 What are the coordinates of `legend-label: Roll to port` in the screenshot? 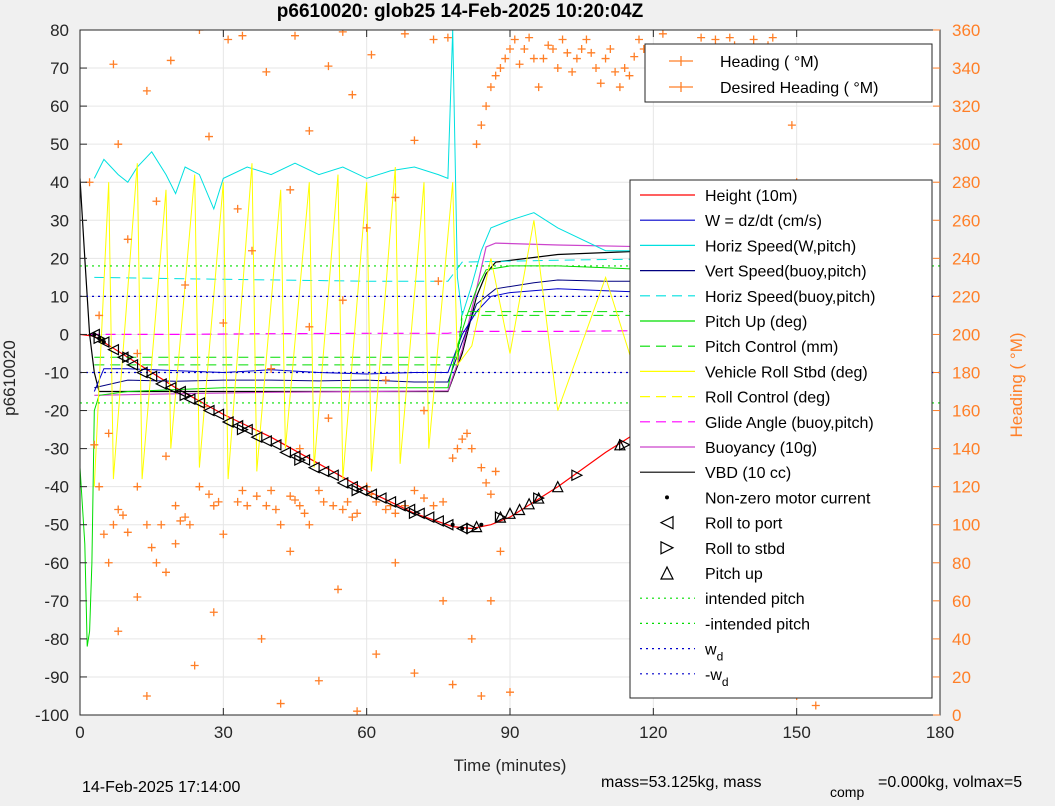 It's located at (744, 524).